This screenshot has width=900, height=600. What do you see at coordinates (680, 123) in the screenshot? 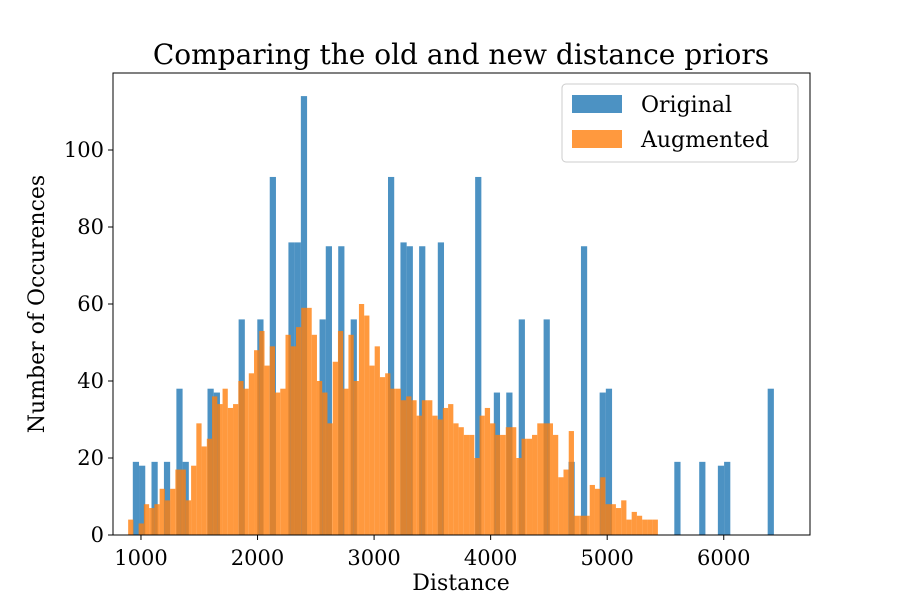
I see `legend: Original Augmented` at bounding box center [680, 123].